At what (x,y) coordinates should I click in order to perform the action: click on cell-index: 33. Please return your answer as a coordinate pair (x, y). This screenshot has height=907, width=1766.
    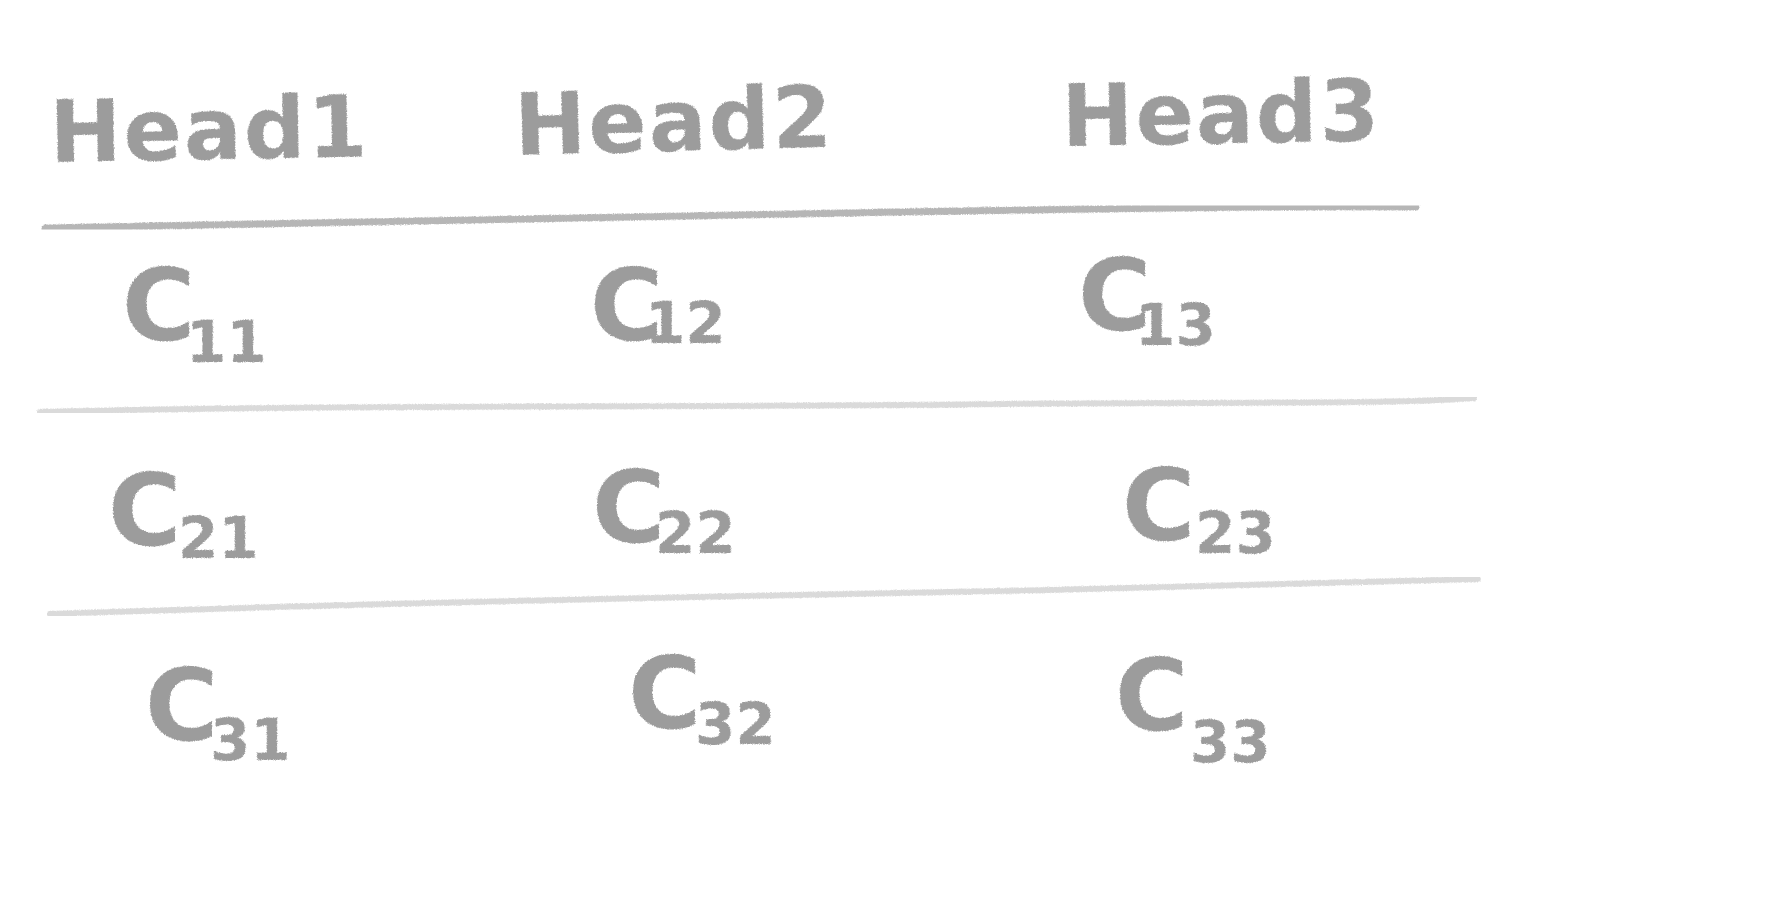
    Looking at the image, I should click on (1230, 742).